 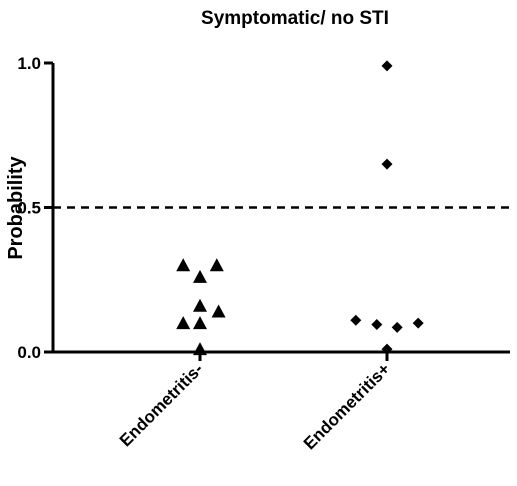 I want to click on y-tick-label: 1.0, so click(x=29, y=63).